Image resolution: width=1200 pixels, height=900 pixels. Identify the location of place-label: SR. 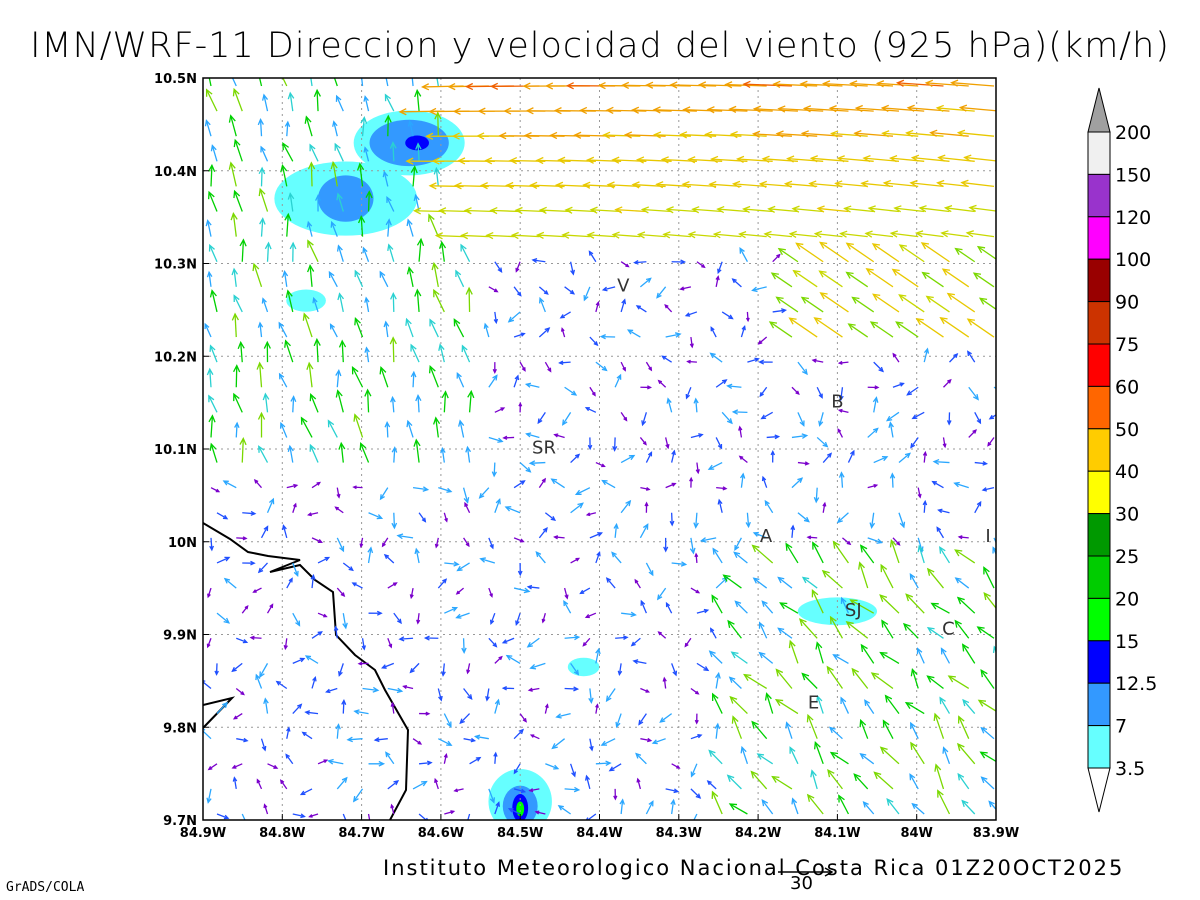
(544, 448).